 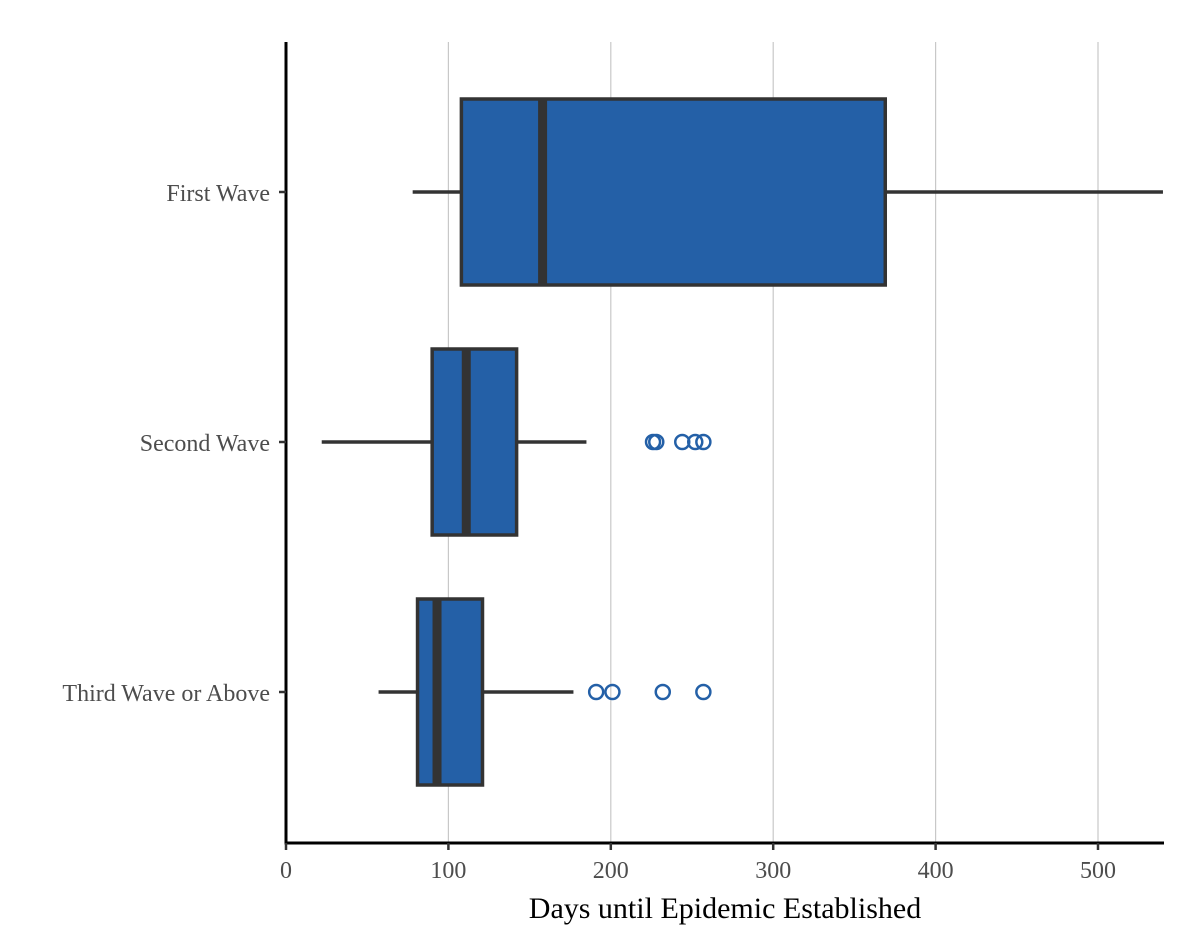 I want to click on y-tick-label: Third Wave or Above, so click(x=166, y=694).